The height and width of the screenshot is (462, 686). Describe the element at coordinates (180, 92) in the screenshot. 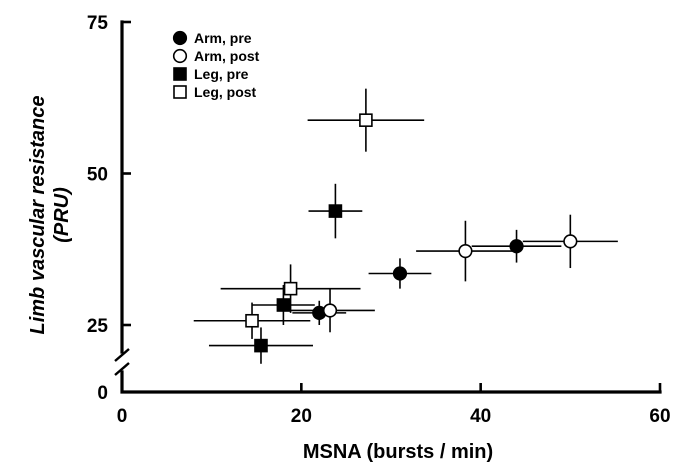

I see `legend-marker-leg-post` at that location.